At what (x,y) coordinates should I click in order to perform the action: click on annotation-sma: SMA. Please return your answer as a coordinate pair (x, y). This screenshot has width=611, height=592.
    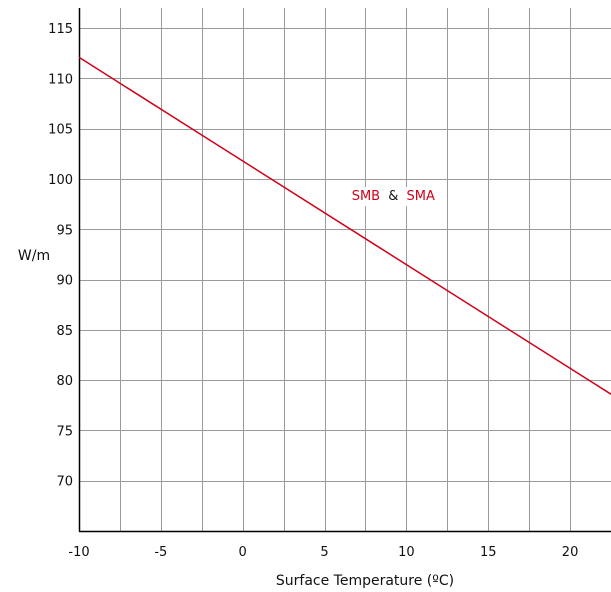
    Looking at the image, I should click on (421, 196).